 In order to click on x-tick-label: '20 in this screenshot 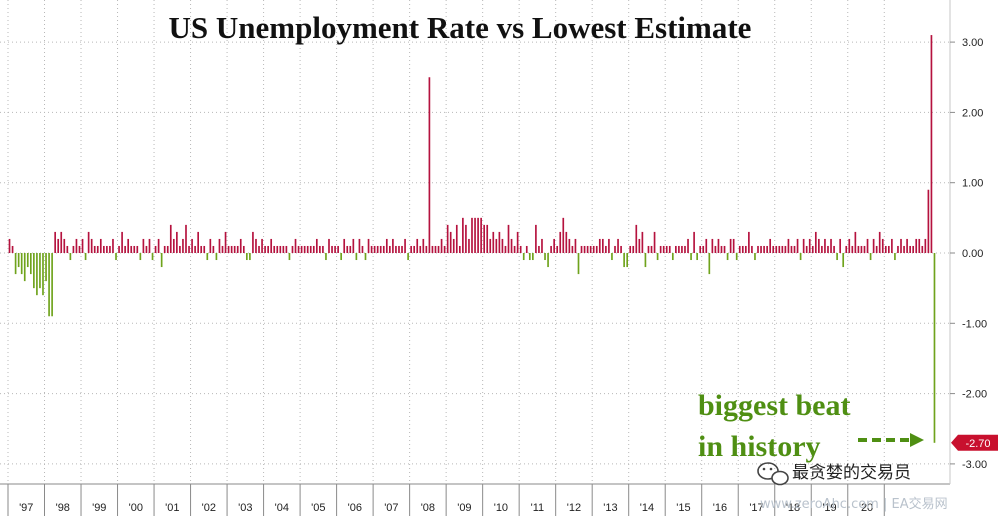, I will do `click(866, 508)`.